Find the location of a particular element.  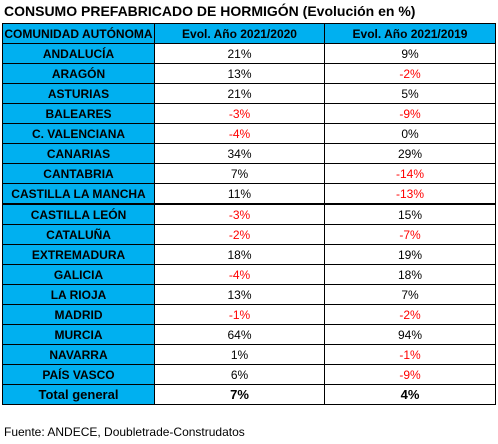

data-row: C. VALENCIANA -4% 0% is located at coordinates (249, 133).